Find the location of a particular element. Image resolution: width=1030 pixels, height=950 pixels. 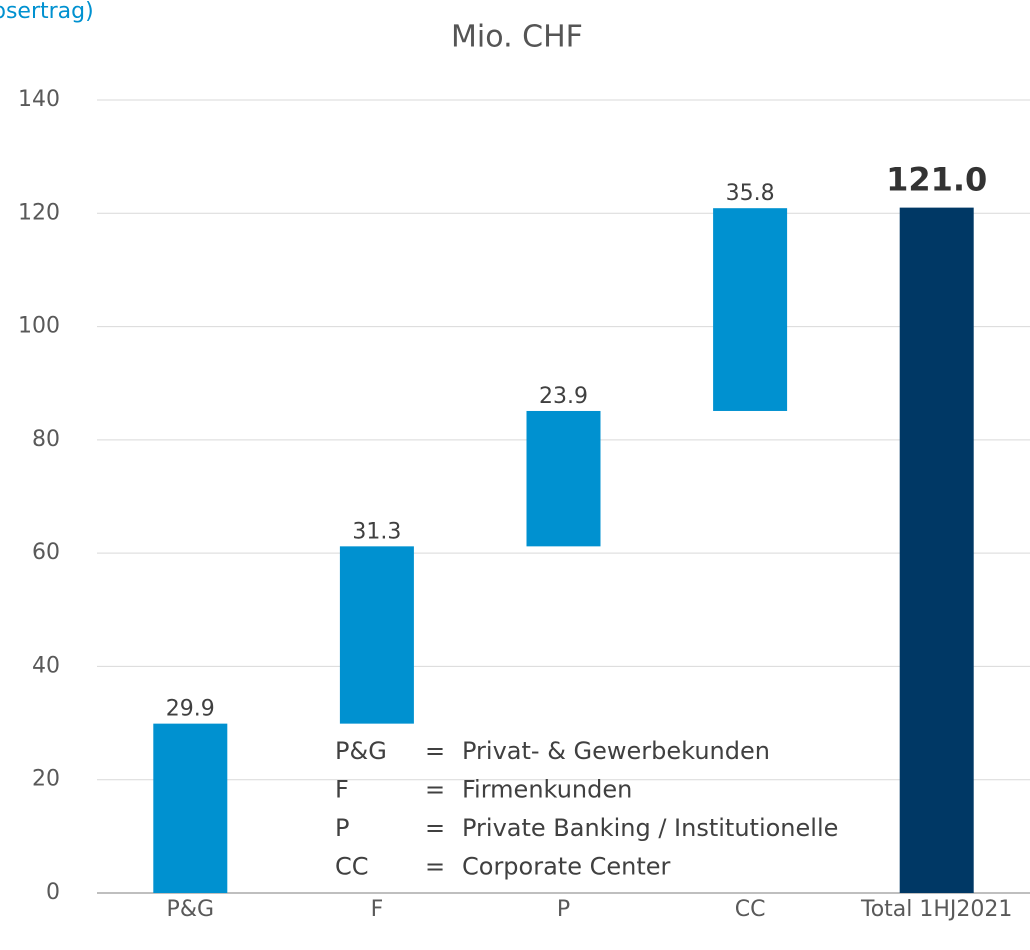

x-tick-label: F is located at coordinates (377, 909).